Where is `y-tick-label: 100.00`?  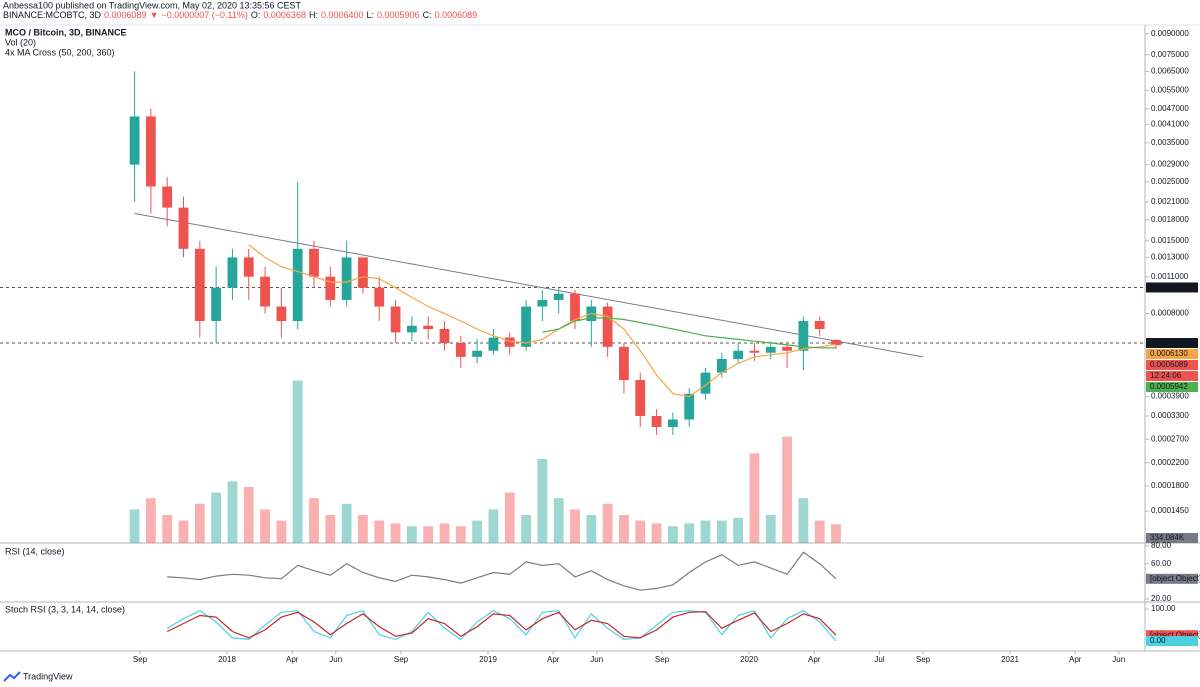 y-tick-label: 100.00 is located at coordinates (1163, 608).